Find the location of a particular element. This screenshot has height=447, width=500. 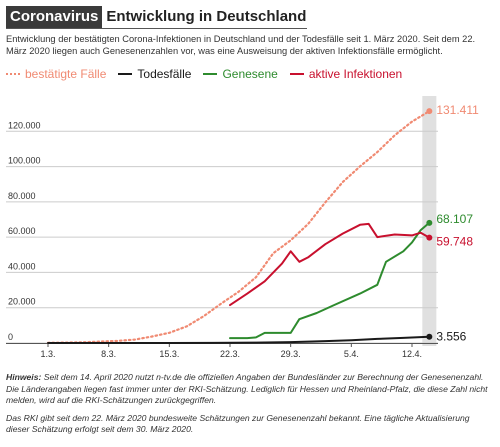

chart-header: Coronavirus Entwicklung in Deutschland is located at coordinates (156, 17).